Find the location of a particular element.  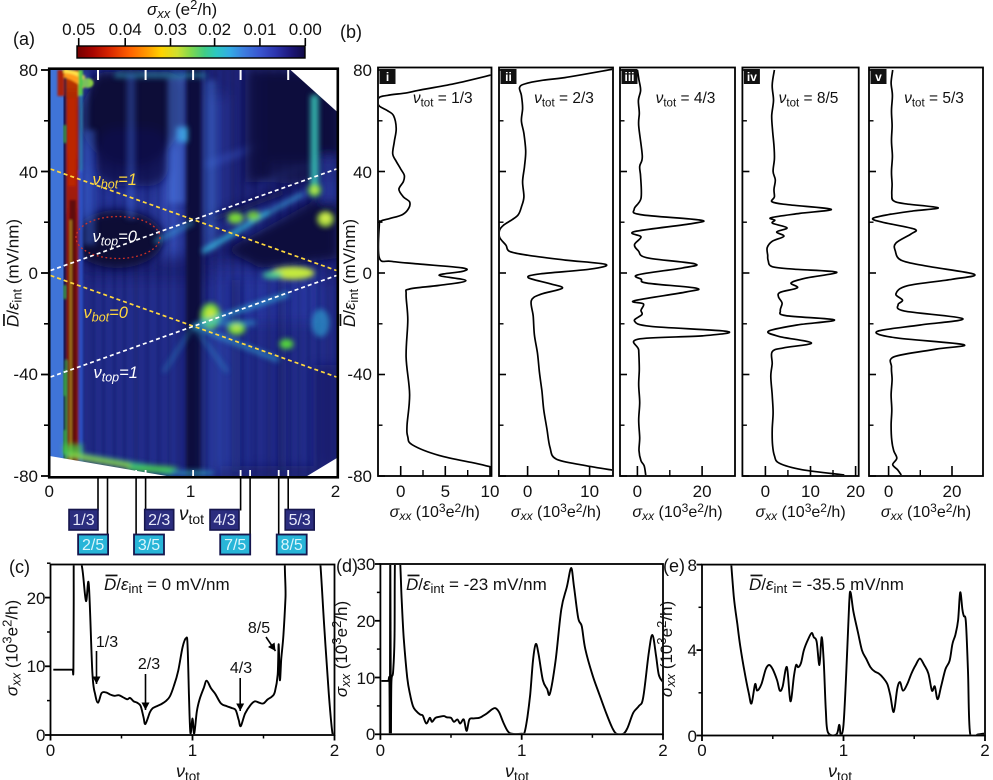

svg-text: 30 is located at coordinates (365, 564).